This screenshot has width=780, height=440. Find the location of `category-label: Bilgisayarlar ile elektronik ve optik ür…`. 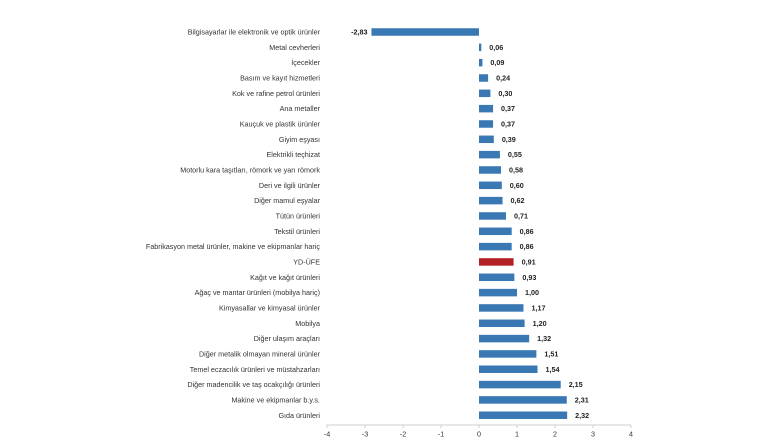

category-label: Bilgisayarlar ile elektronik ve optik ür… is located at coordinates (254, 32).